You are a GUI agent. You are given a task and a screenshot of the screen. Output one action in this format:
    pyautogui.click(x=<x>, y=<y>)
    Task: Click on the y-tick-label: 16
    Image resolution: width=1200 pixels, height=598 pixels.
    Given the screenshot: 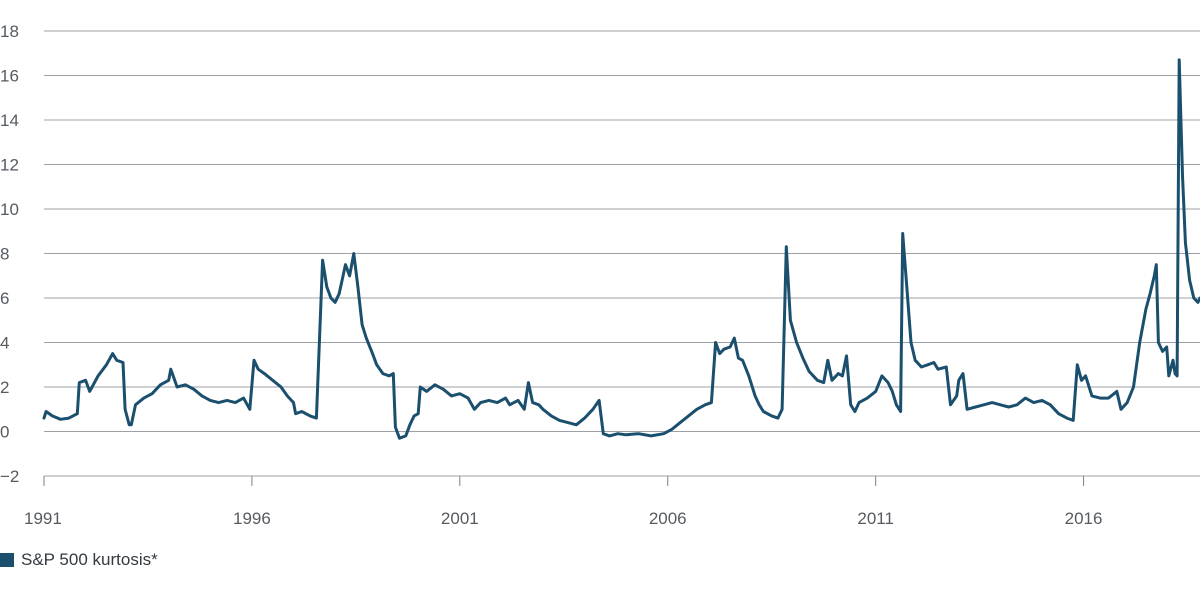 What is the action you would take?
    pyautogui.click(x=9, y=76)
    